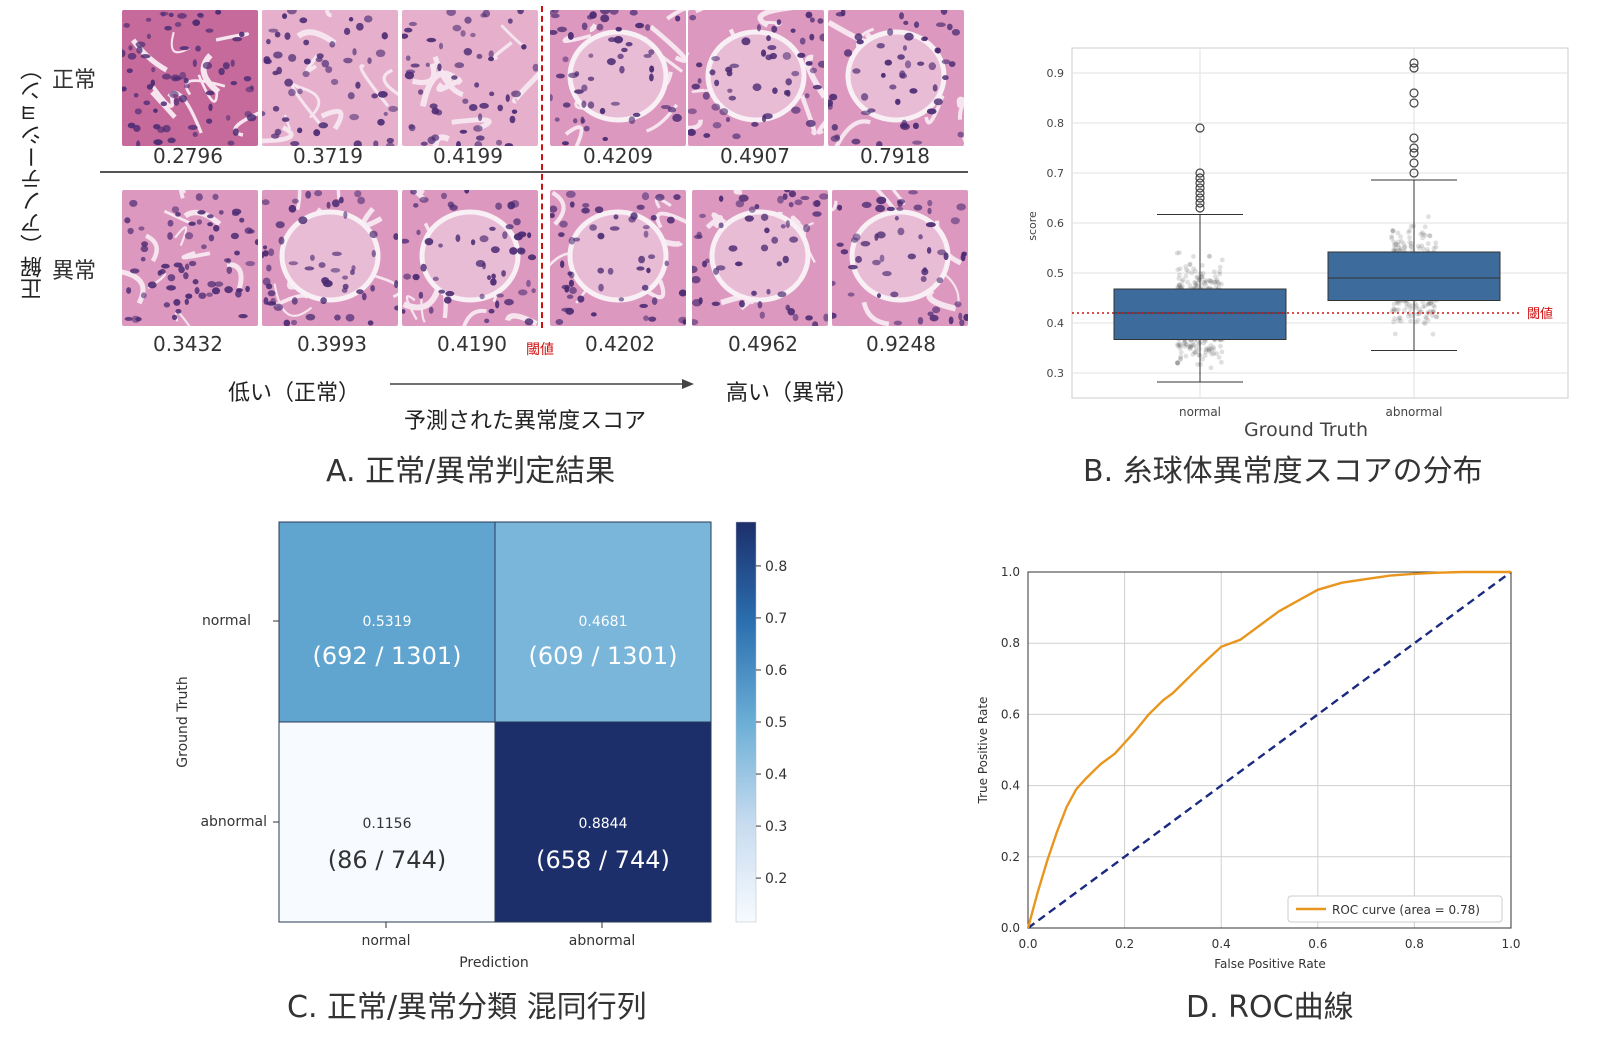 The width and height of the screenshot is (1600, 1055). Describe the element at coordinates (755, 156) in the screenshot. I see `score-label: 0.4907` at that location.